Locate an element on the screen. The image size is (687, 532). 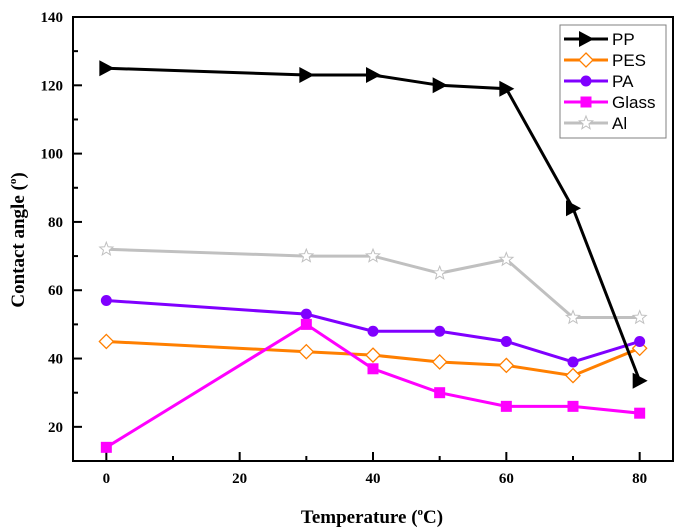
y-tick-label: 140 is located at coordinates (52, 18).